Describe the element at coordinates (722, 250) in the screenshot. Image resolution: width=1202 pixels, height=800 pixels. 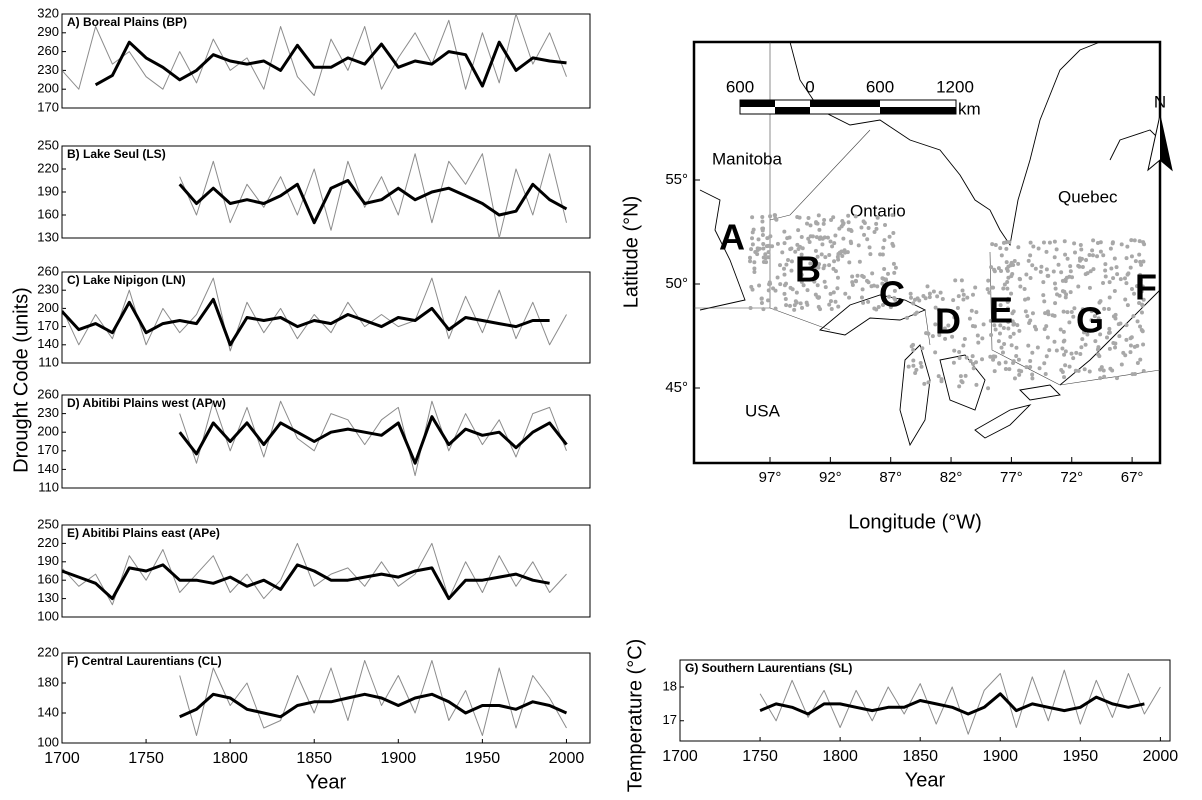
I see `coastline` at that location.